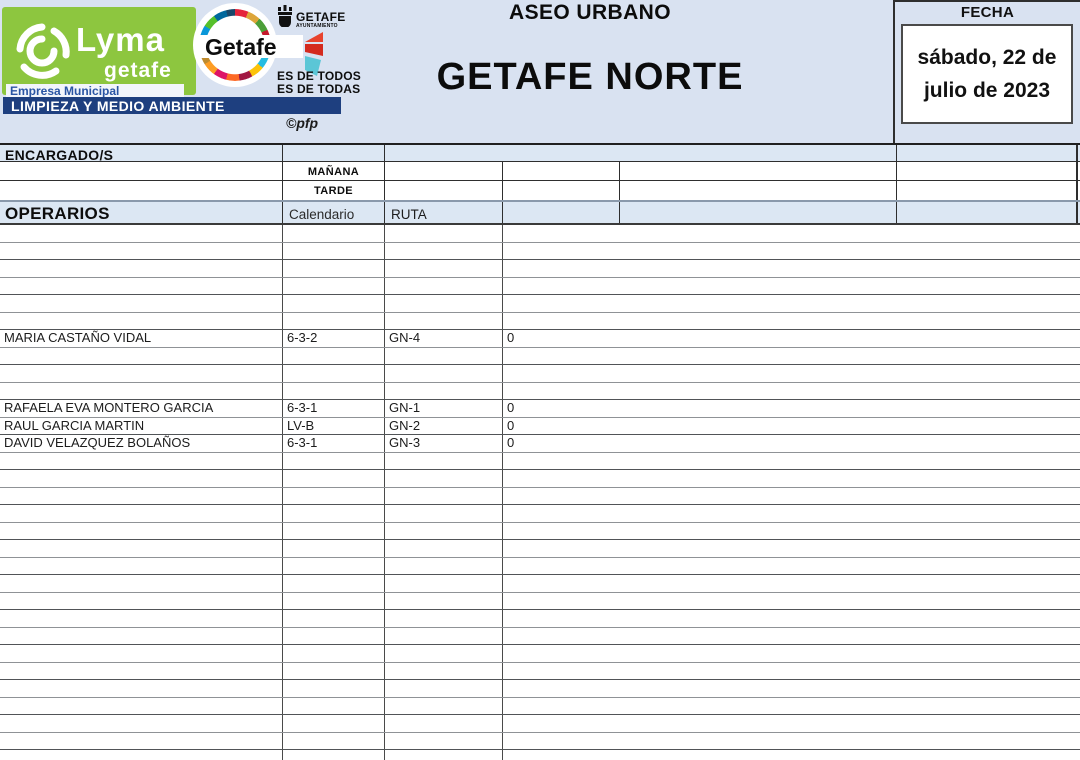  I want to click on cell-calendario: LV-B, so click(334, 425).